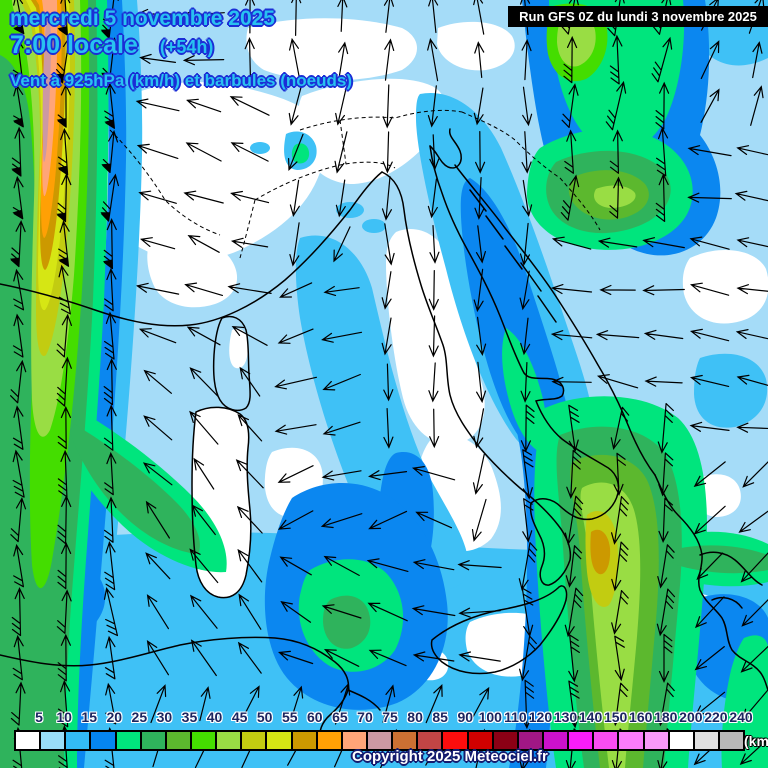  What do you see at coordinates (641, 717) in the screenshot?
I see `legend-label: 160` at bounding box center [641, 717].